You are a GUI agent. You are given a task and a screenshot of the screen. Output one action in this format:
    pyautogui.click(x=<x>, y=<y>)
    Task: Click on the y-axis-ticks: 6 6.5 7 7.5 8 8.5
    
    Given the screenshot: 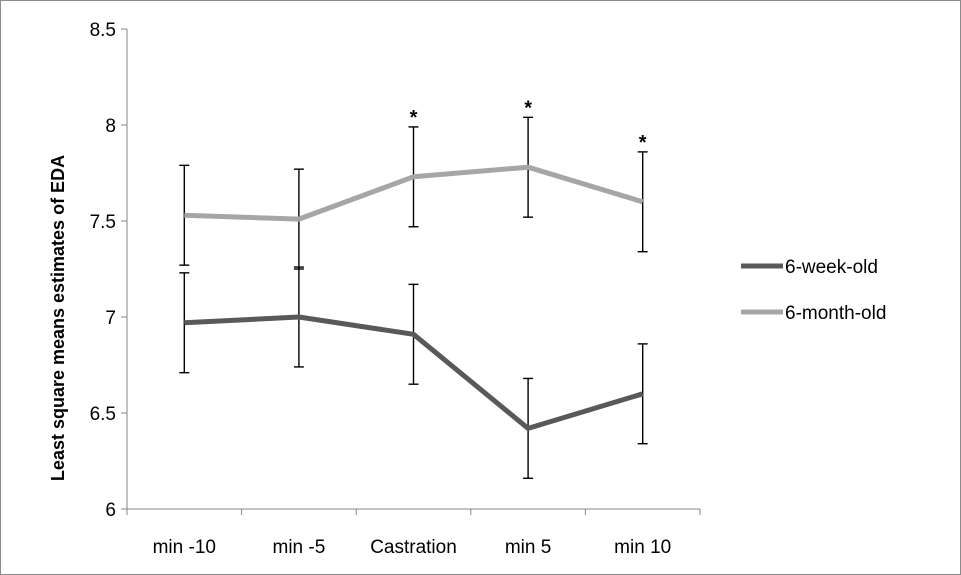 What is the action you would take?
    pyautogui.click(x=108, y=270)
    